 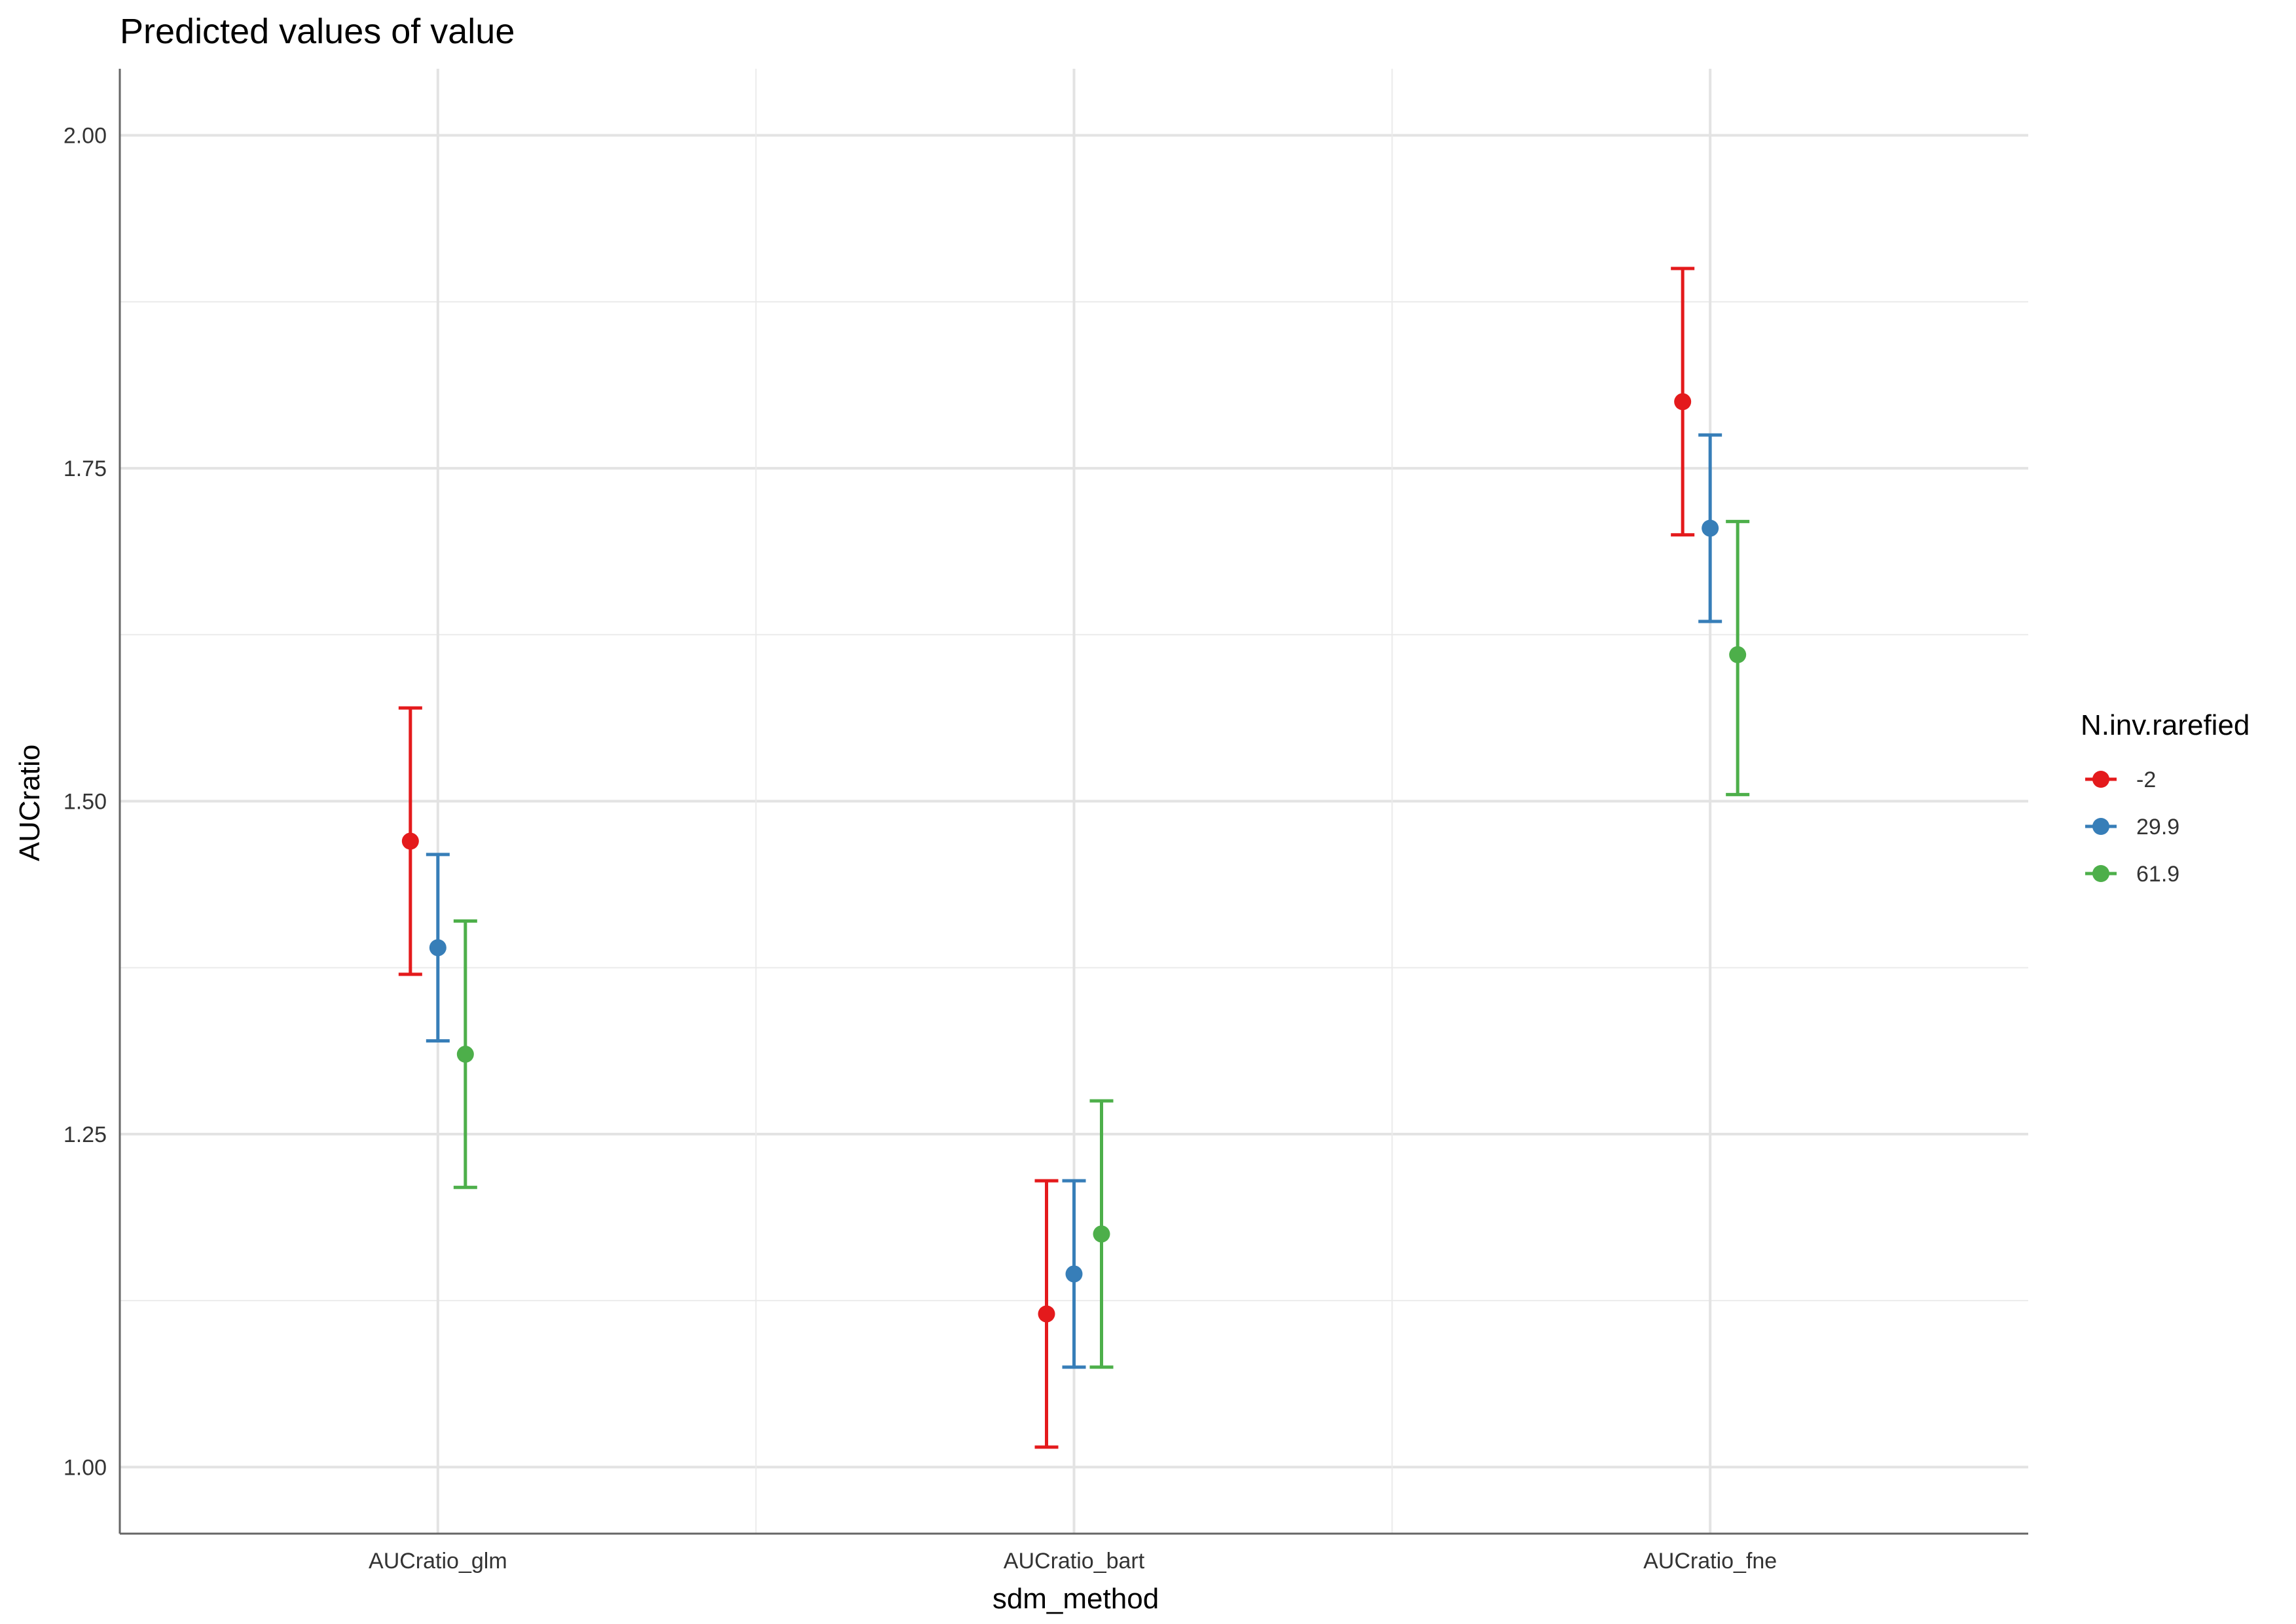 What do you see at coordinates (438, 1561) in the screenshot?
I see `x-tick-label: AUCratio_glm` at bounding box center [438, 1561].